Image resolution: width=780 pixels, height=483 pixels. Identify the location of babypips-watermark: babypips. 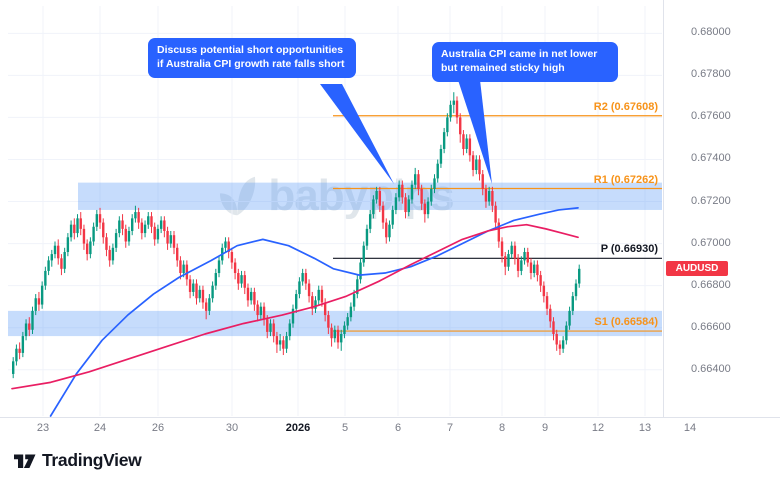
(335, 196).